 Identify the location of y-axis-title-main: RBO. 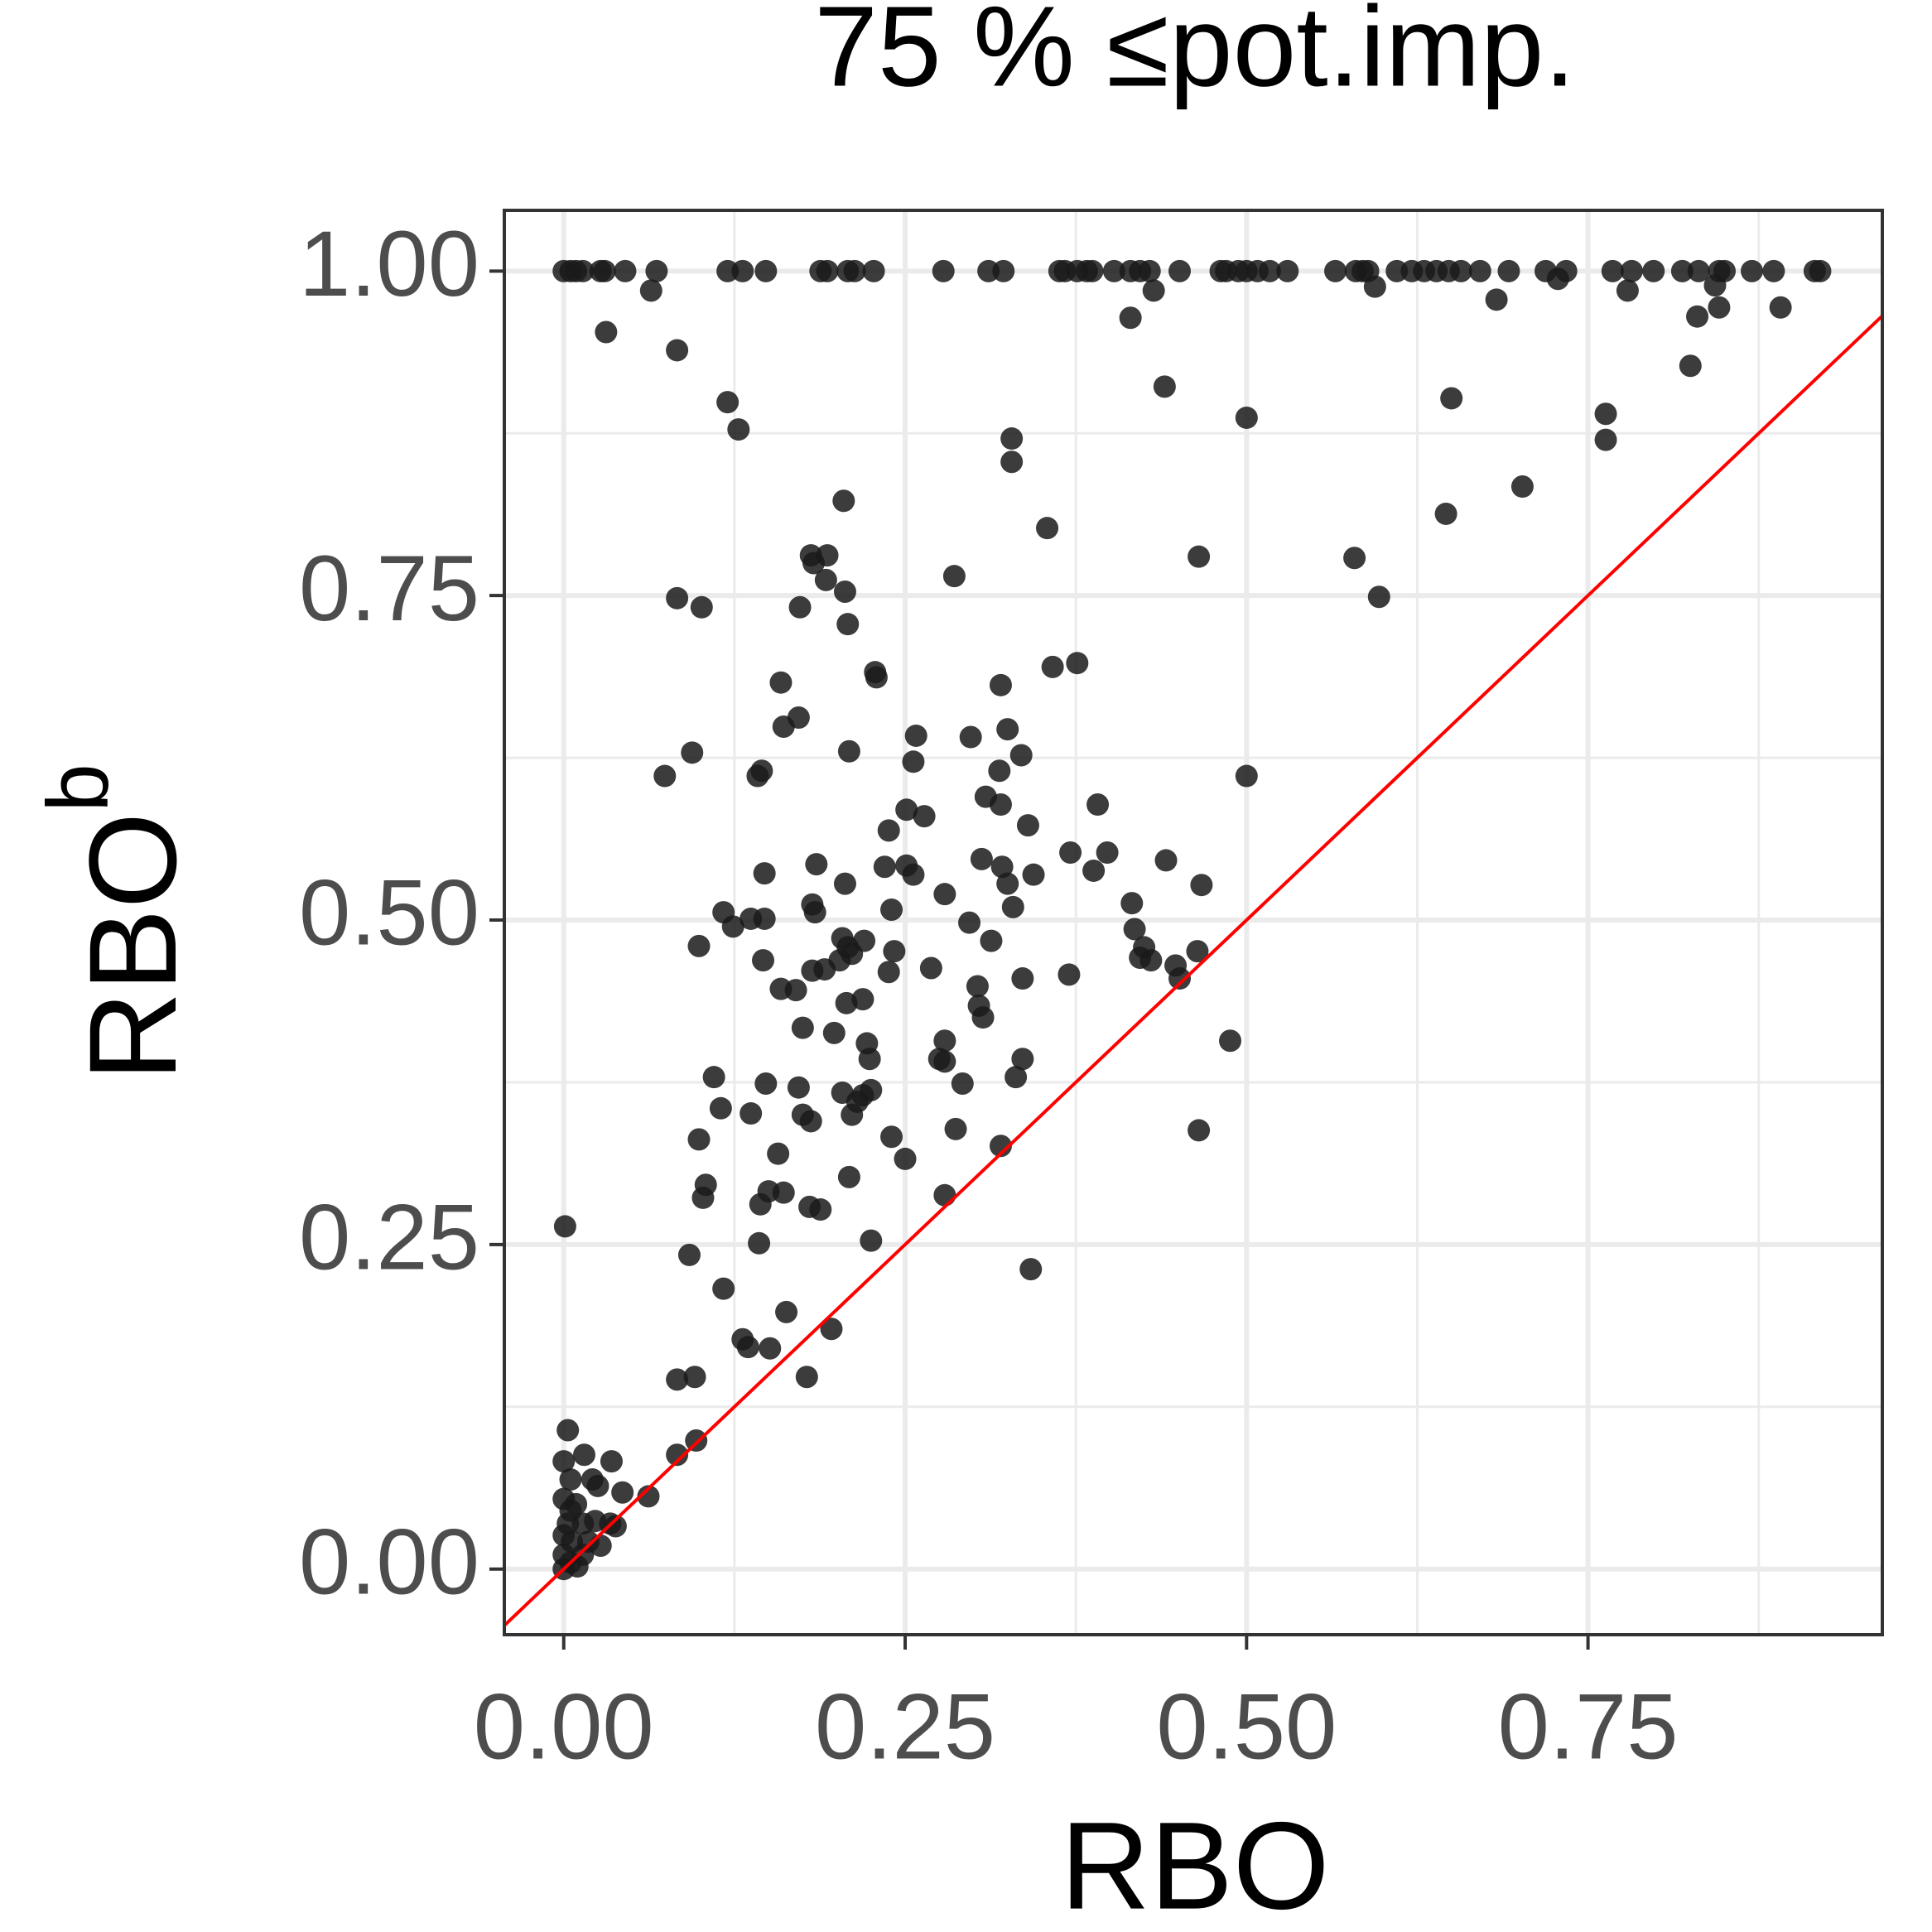
(132, 947).